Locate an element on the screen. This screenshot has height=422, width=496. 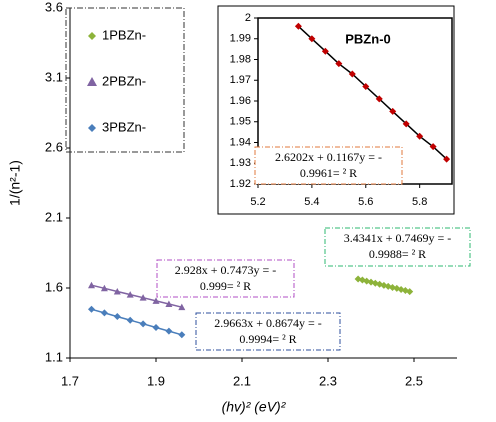
y-tick-label: 3.1 is located at coordinates (54, 76).